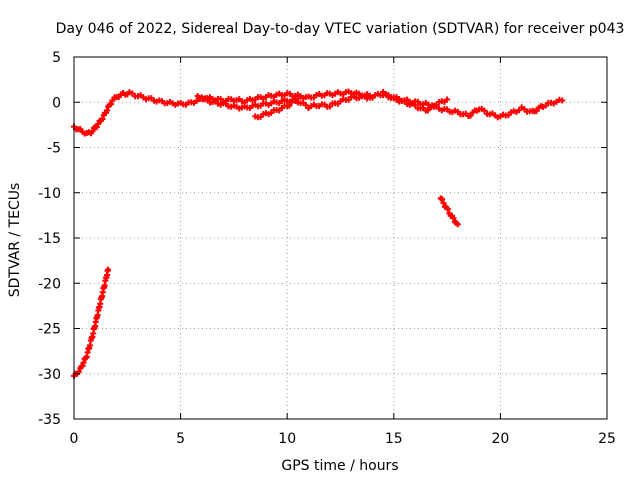 The width and height of the screenshot is (640, 480). What do you see at coordinates (49, 420) in the screenshot?
I see `y-tick-label: -35` at bounding box center [49, 420].